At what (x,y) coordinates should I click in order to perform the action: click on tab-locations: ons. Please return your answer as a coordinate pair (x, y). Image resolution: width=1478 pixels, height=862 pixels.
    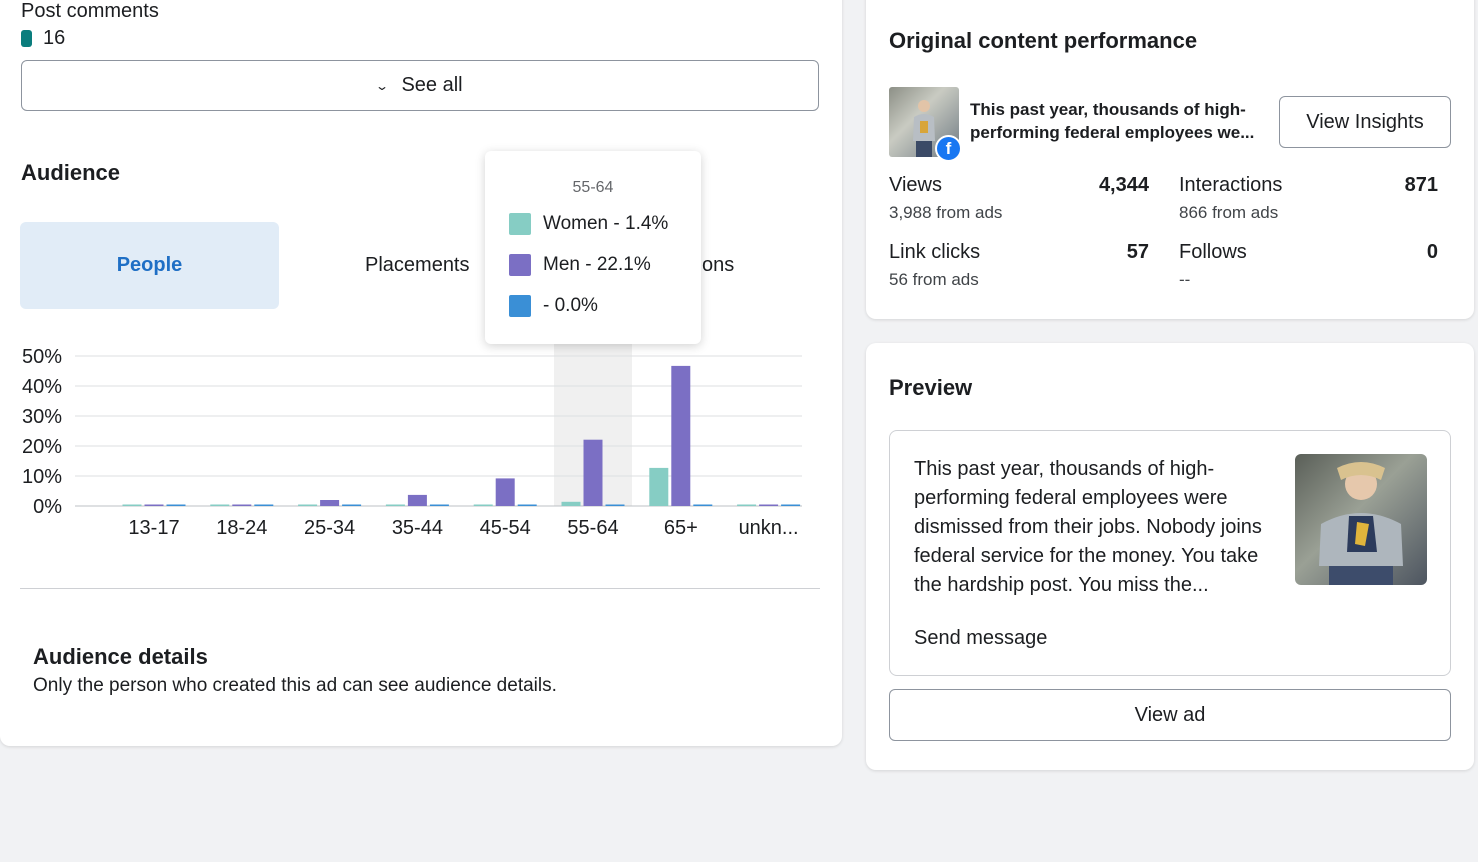
    Looking at the image, I should click on (718, 265).